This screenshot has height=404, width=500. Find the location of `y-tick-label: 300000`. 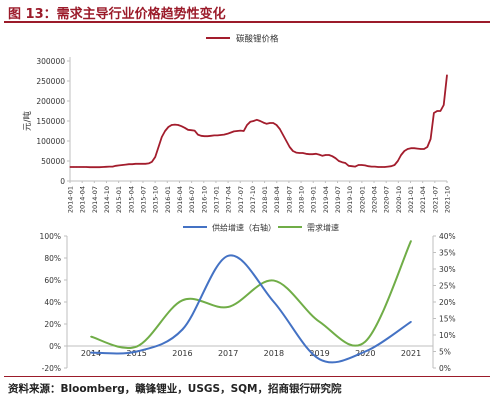

y-tick-label: 300000 is located at coordinates (50, 61).